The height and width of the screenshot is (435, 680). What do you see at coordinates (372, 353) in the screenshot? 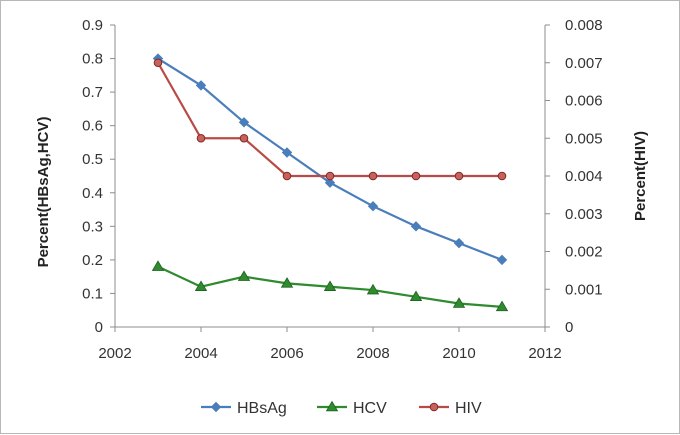
I see `x-tick-label: 2008` at bounding box center [372, 353].